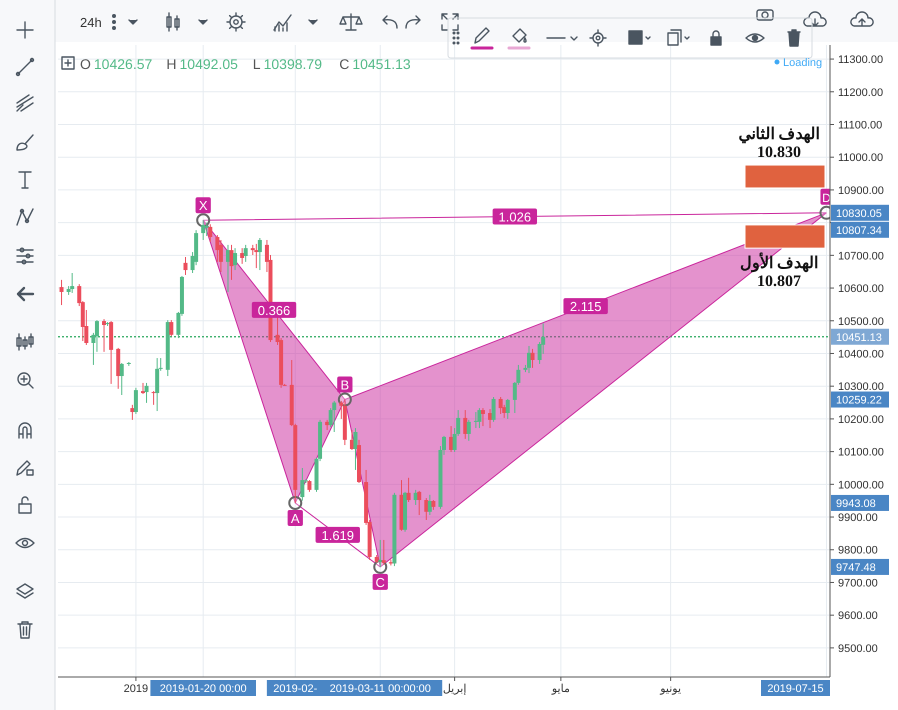 The width and height of the screenshot is (898, 710). Describe the element at coordinates (859, 338) in the screenshot. I see `ref-line-label: 10451.13` at that location.